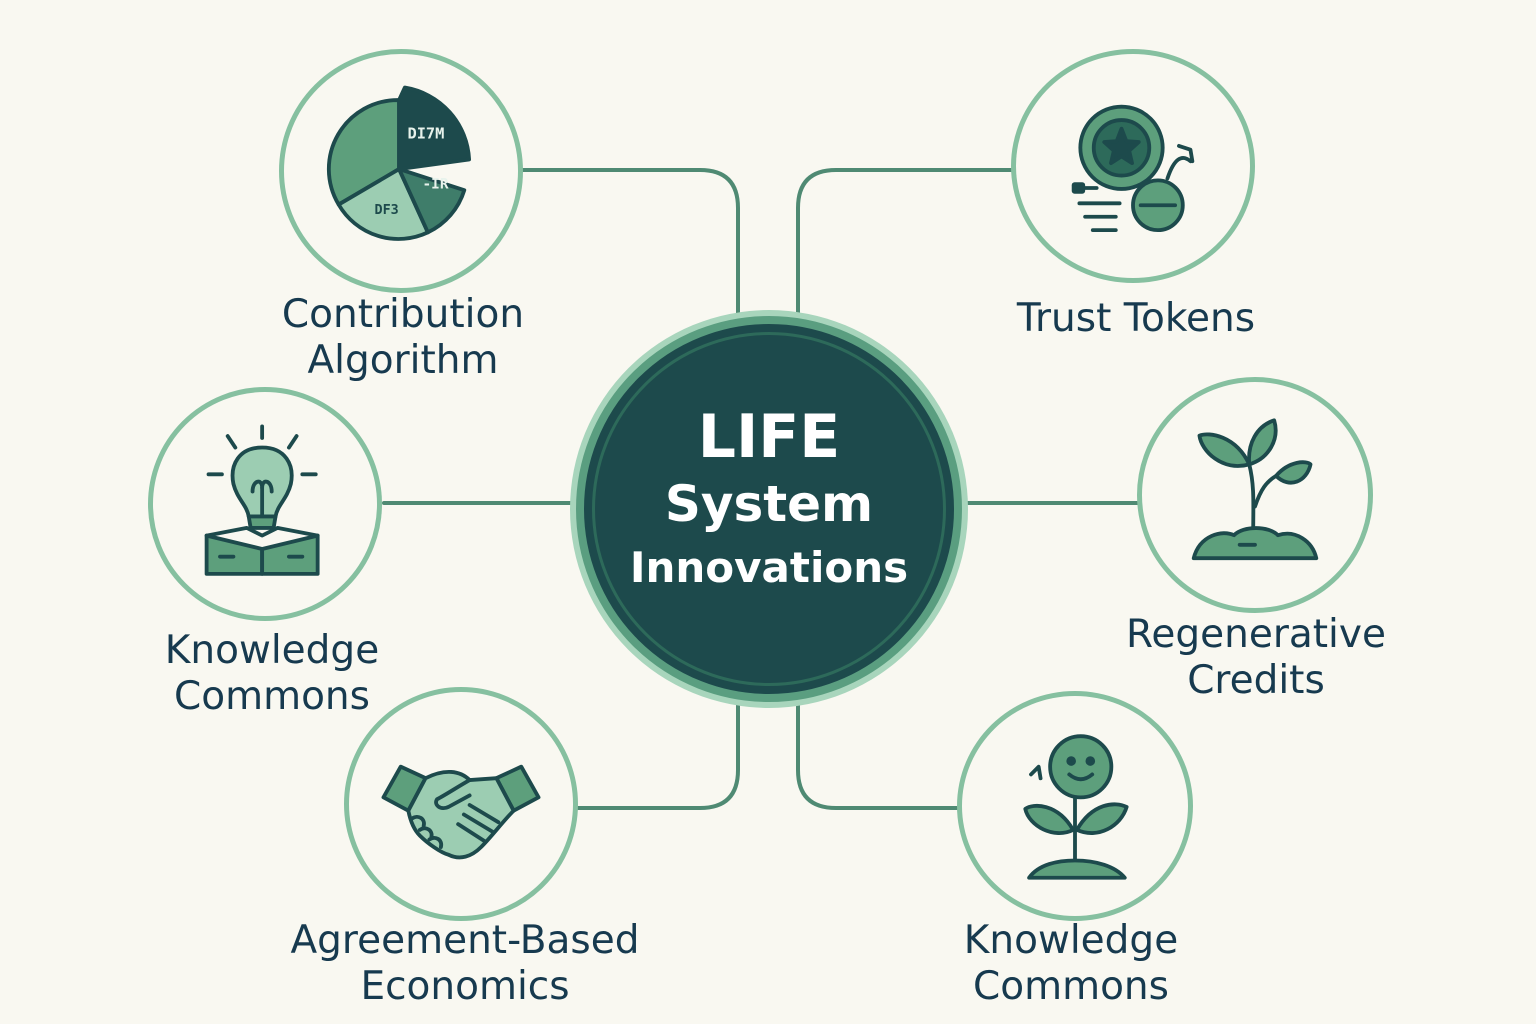 The image size is (1536, 1024). Describe the element at coordinates (906, 245) in the screenshot. I see `connector-trust-tokens` at that location.